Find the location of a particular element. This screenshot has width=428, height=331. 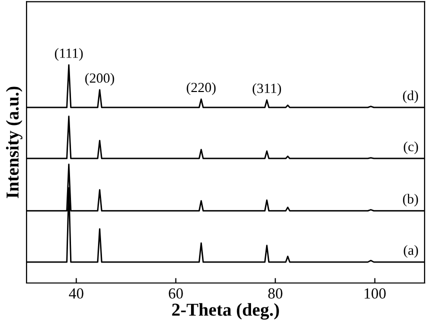

x-axis-title: 2-Theta (deg.) is located at coordinates (225, 311).